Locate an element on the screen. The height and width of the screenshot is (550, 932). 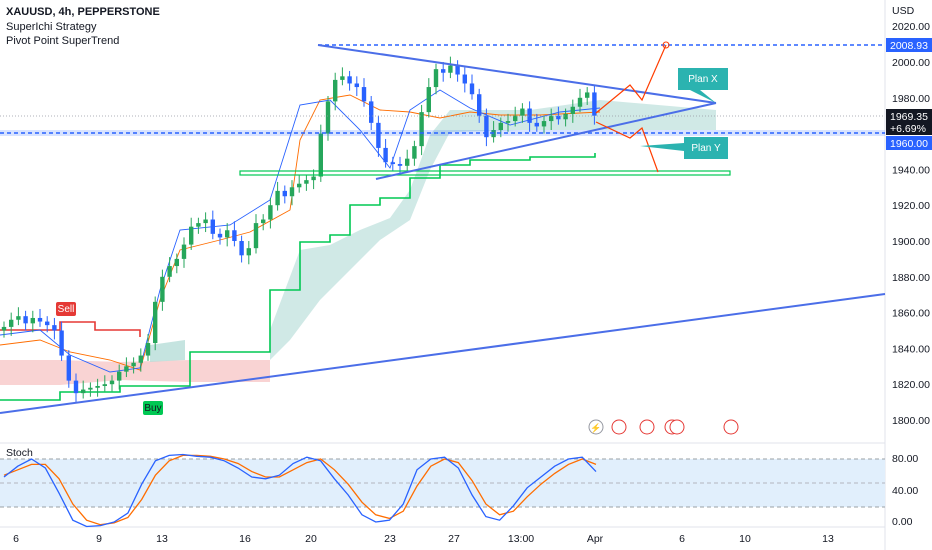
supertrend-down is located at coordinates (70, 329).